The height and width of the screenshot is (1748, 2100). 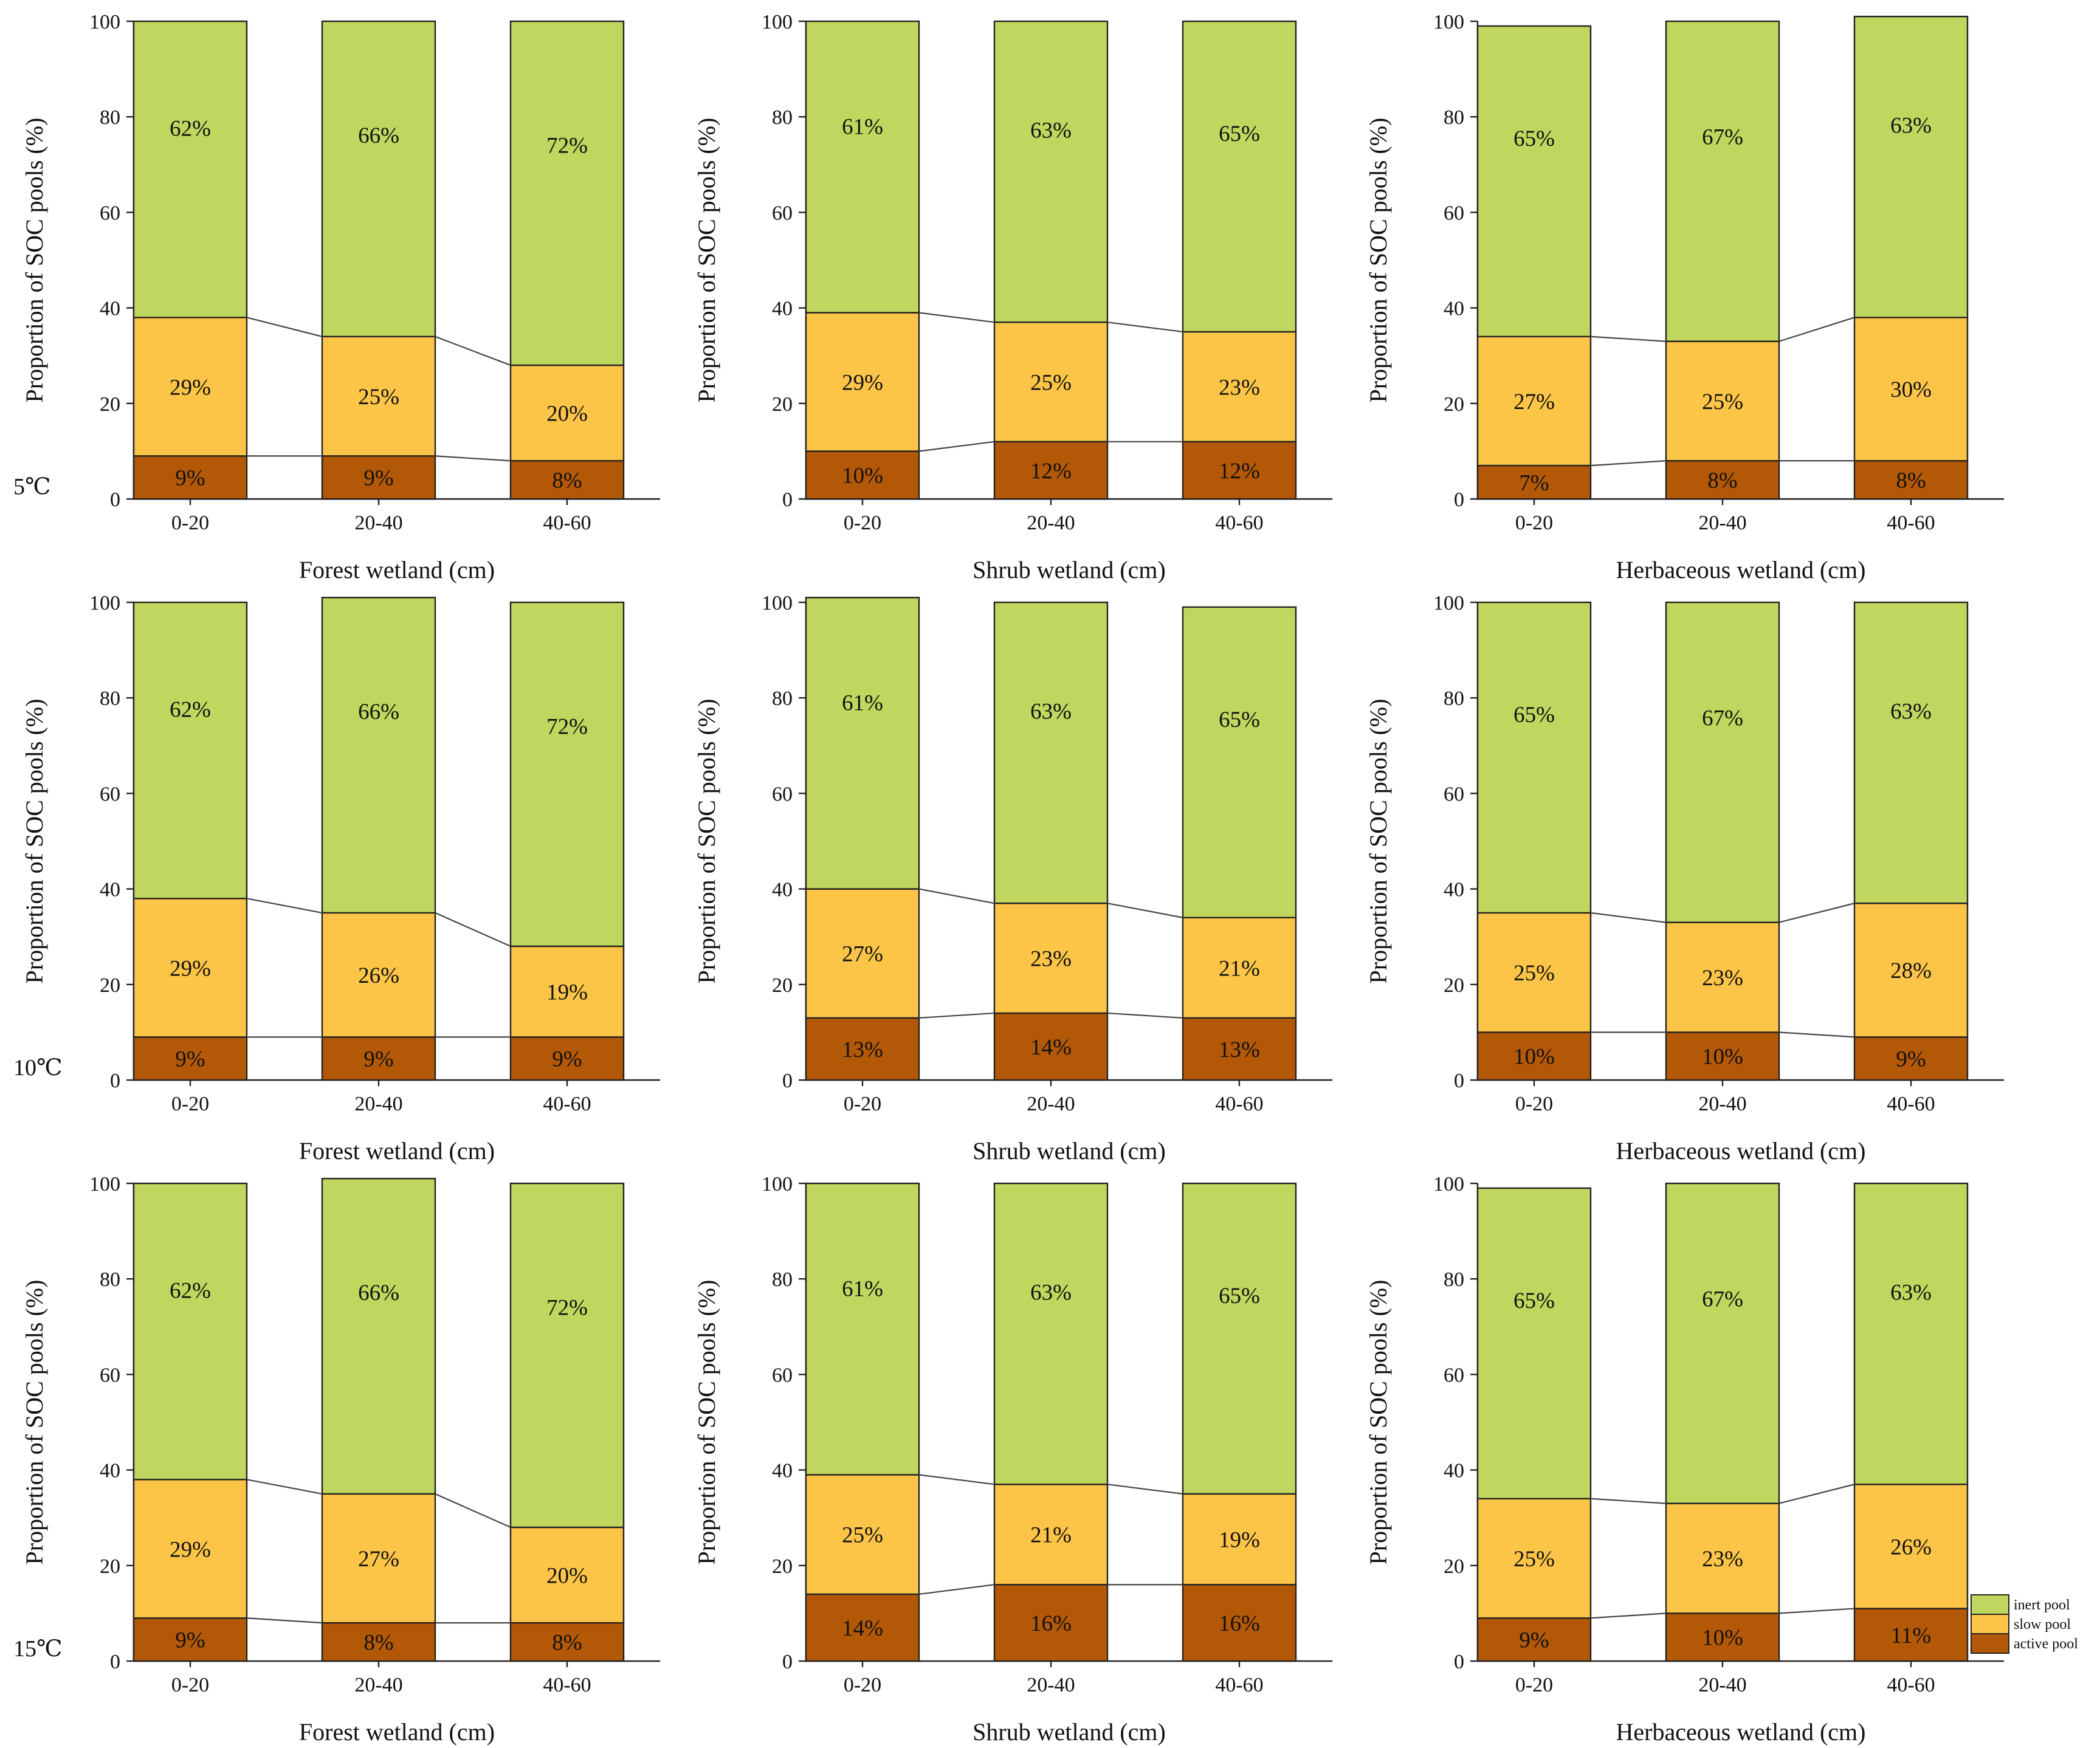 What do you see at coordinates (1990, 1643) in the screenshot?
I see `legend-swatch-active` at bounding box center [1990, 1643].